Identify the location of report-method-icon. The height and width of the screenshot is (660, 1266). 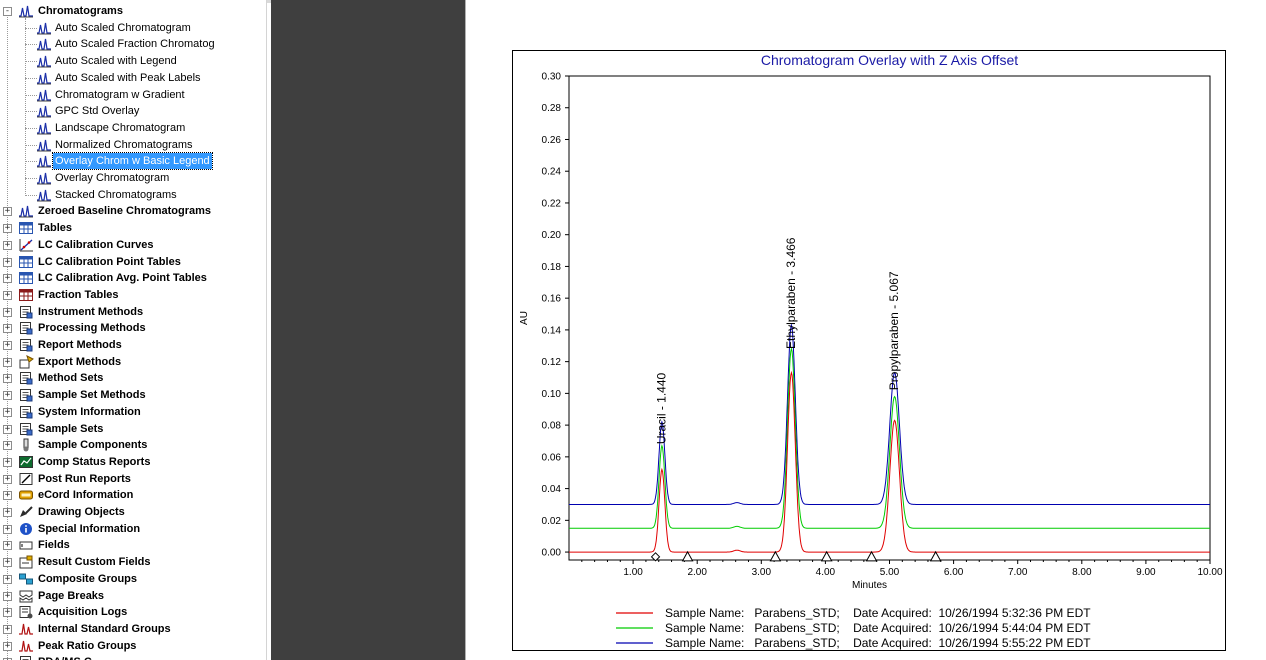
(26, 345).